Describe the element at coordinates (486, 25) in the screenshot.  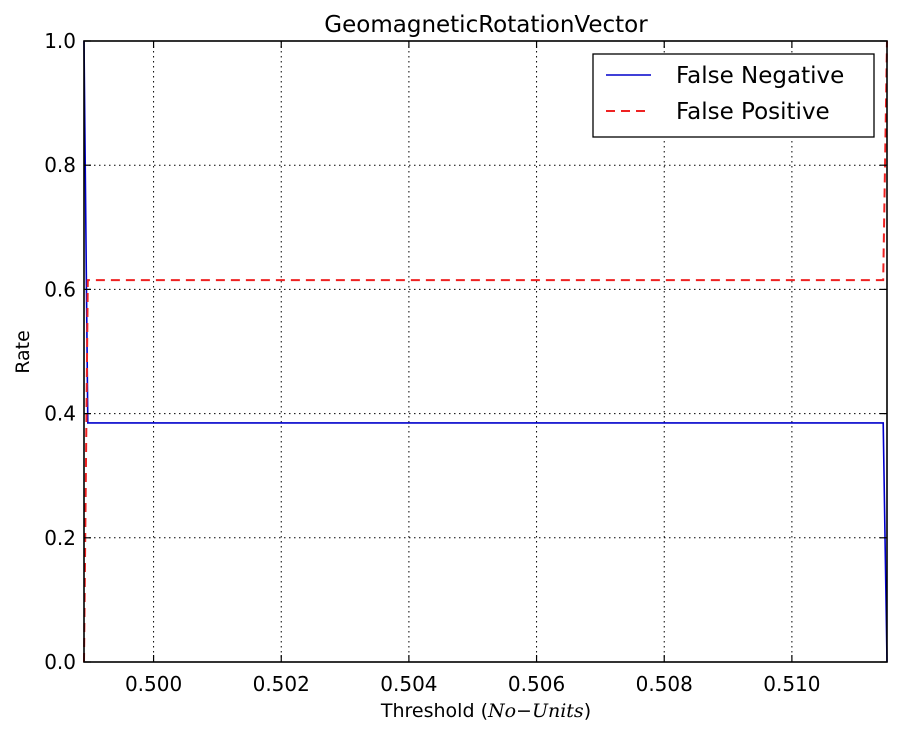
I see `chart-title: GeomagneticRotationVector` at that location.